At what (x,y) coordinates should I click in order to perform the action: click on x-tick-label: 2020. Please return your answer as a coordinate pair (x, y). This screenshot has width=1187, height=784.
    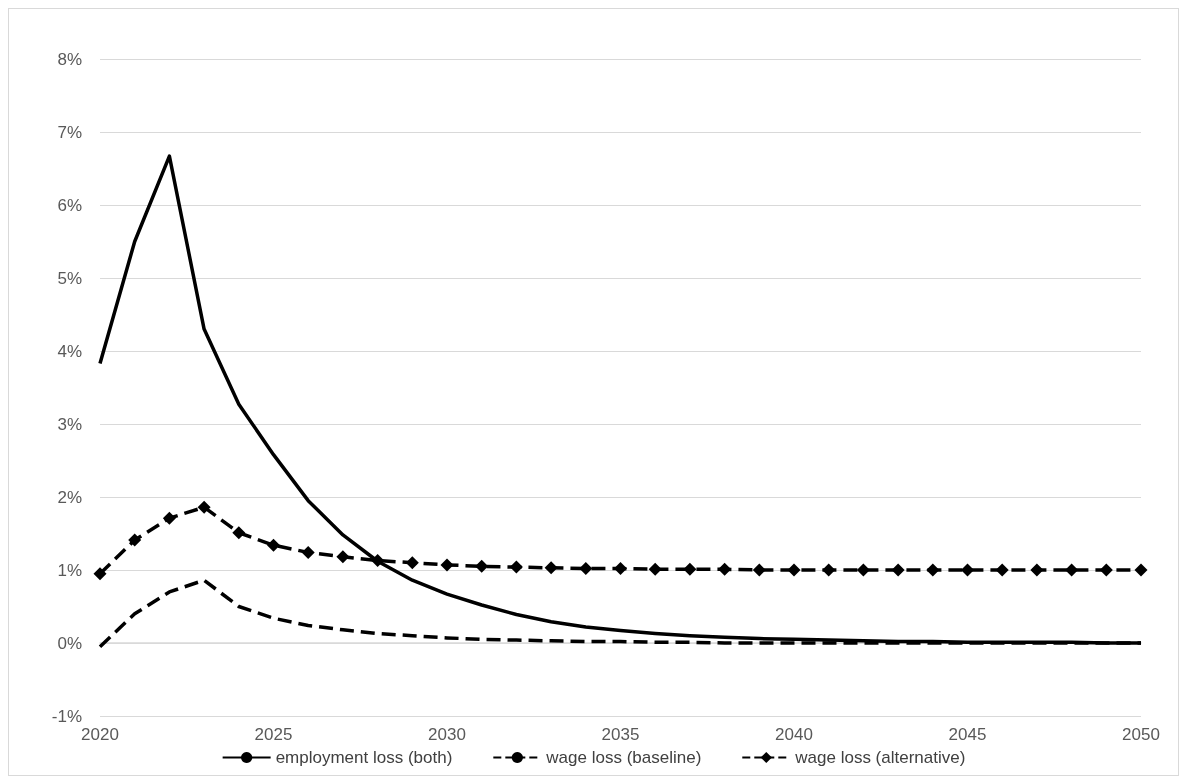
    Looking at the image, I should click on (100, 734).